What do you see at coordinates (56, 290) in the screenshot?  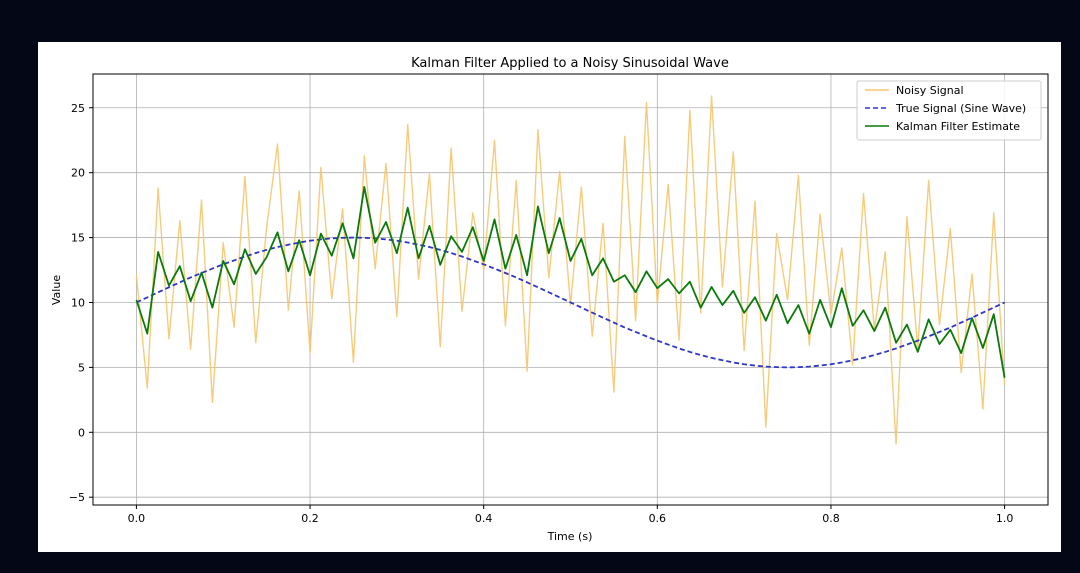 I see `y-axis-label: Value` at bounding box center [56, 290].